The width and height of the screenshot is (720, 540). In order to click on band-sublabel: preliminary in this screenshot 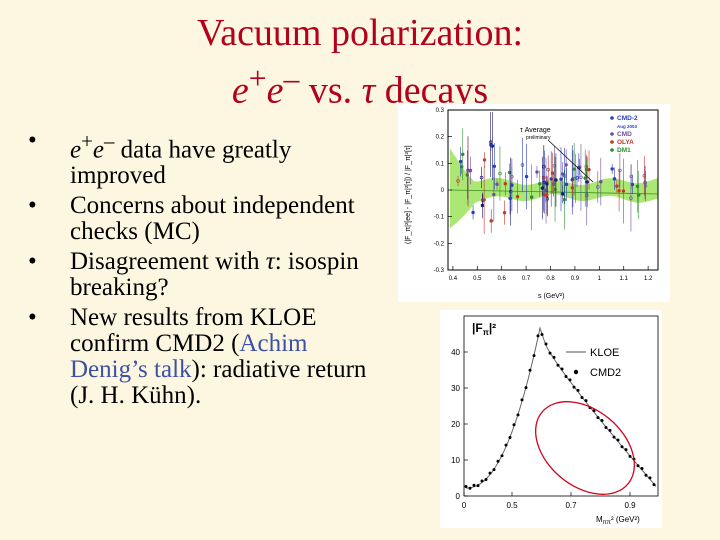, I will do `click(538, 138)`.